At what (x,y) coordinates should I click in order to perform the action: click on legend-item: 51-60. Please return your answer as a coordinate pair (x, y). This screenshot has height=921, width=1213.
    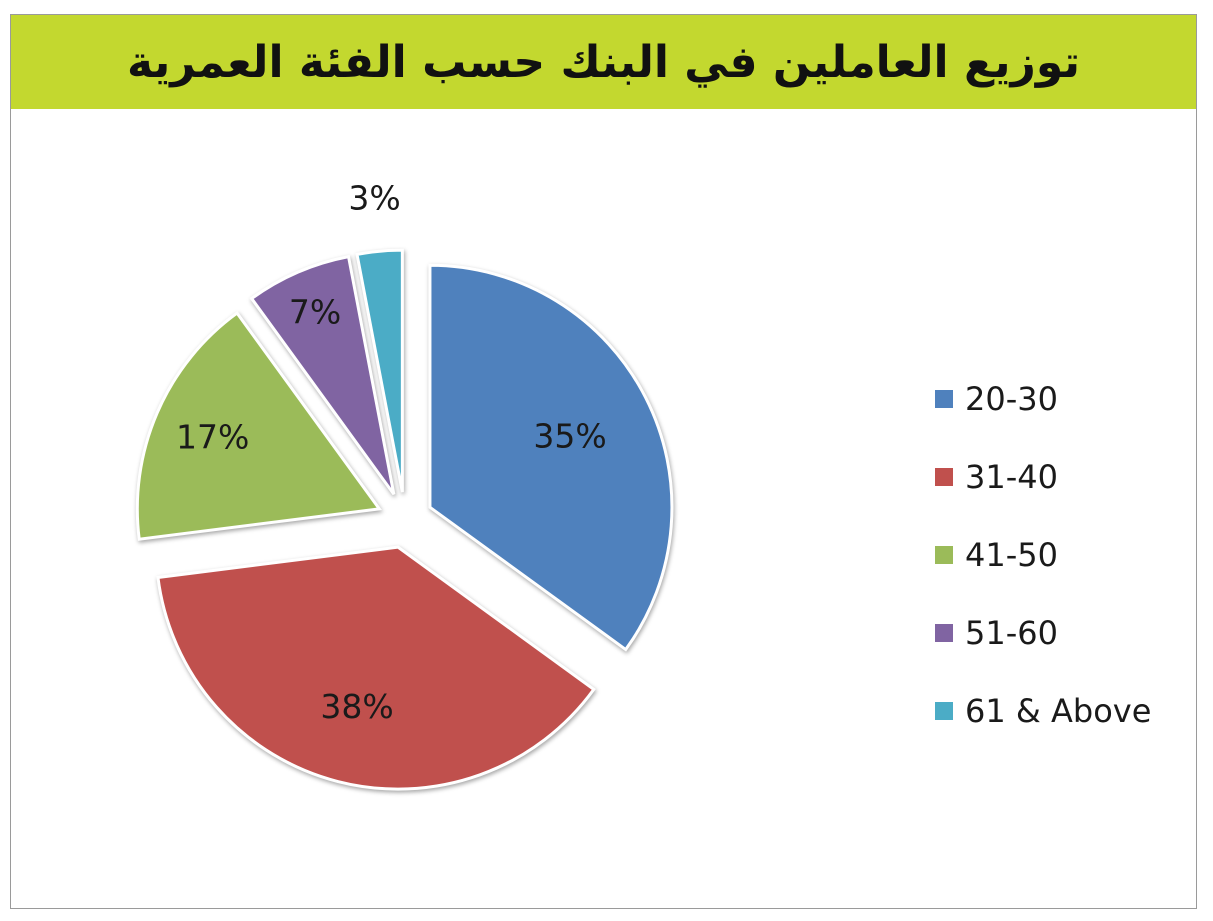
    Looking at the image, I should click on (1043, 633).